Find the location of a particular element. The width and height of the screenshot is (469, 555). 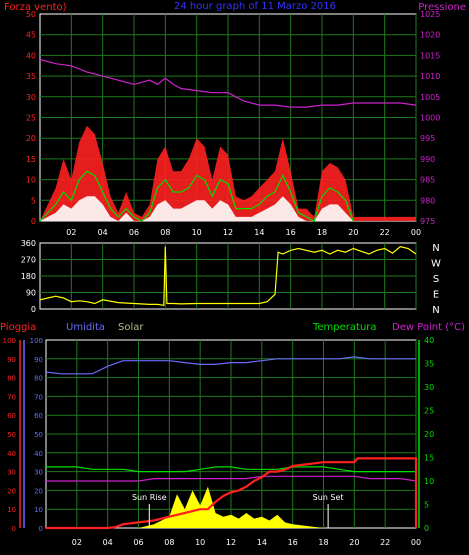

legend-rain: Pioggia is located at coordinates (18, 327).